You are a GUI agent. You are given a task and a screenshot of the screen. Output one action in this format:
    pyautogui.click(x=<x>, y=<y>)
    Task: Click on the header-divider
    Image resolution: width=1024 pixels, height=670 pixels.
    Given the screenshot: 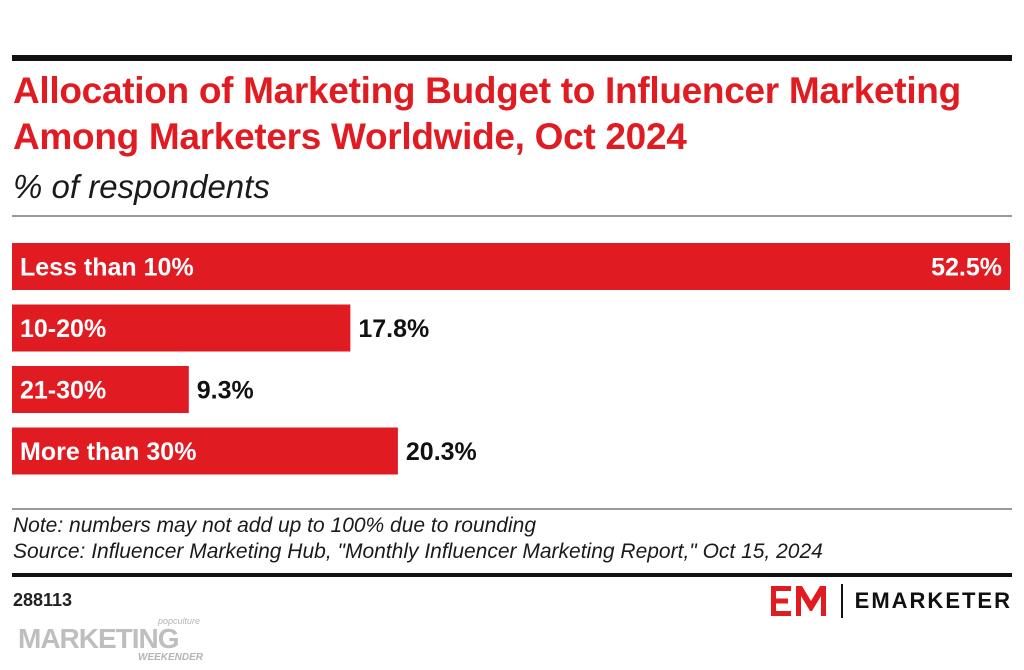 What is the action you would take?
    pyautogui.click(x=512, y=216)
    